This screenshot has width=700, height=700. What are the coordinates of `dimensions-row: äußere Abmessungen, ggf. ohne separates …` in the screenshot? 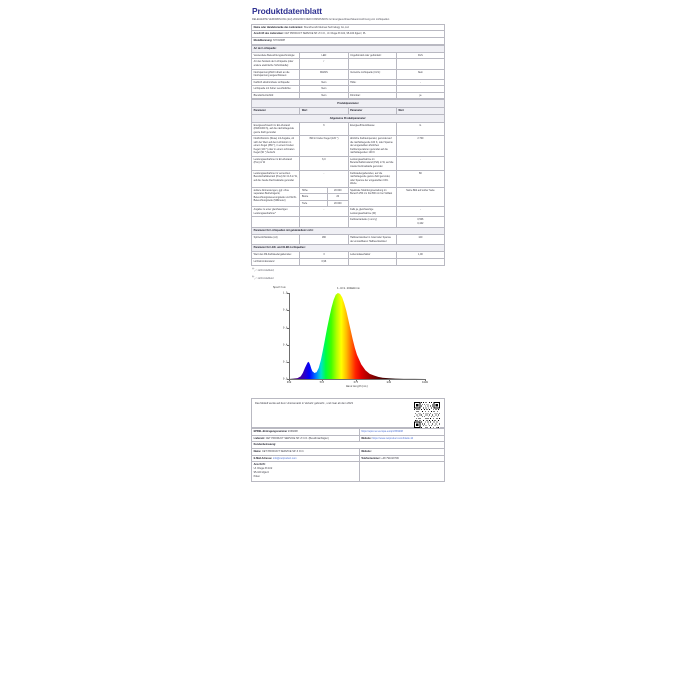 It's located at (348, 197).